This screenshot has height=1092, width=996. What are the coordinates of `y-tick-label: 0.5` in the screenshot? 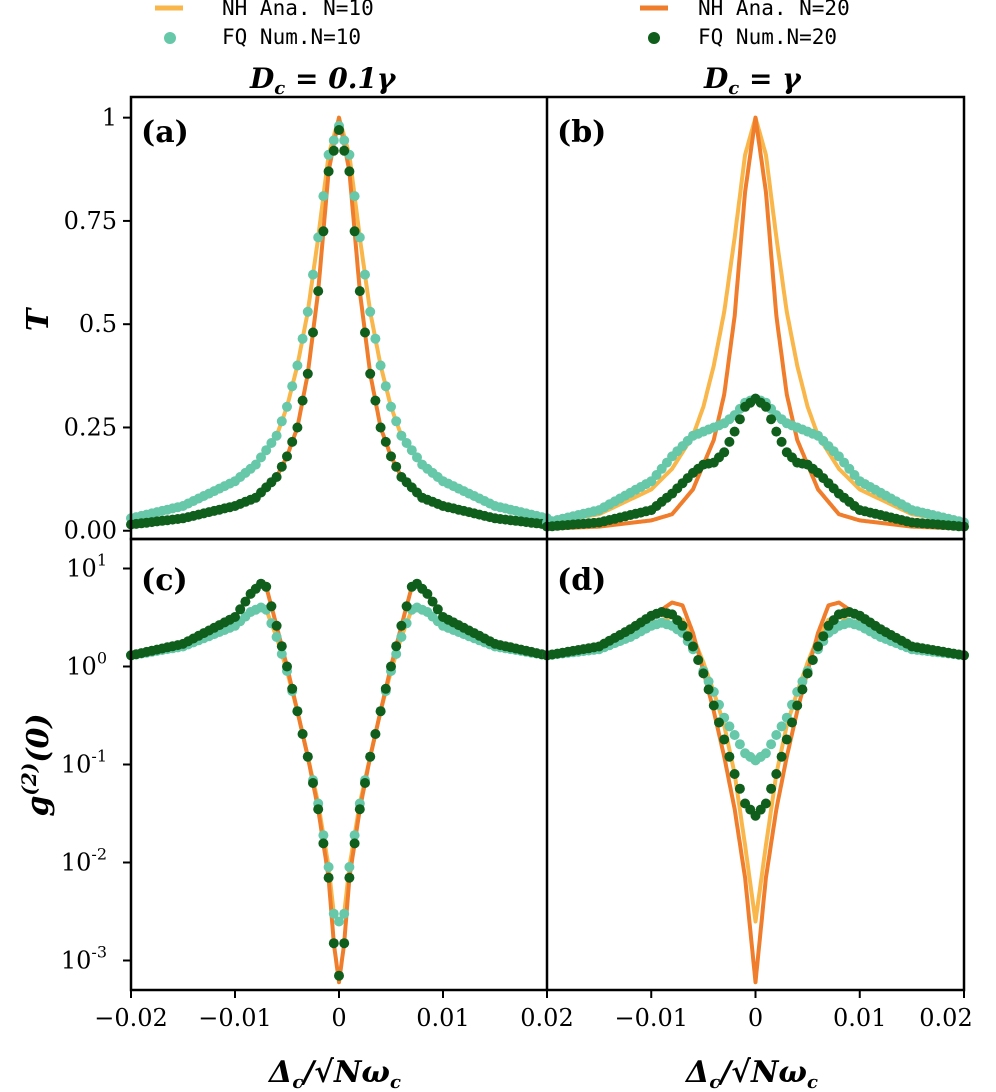 It's located at (98, 324).